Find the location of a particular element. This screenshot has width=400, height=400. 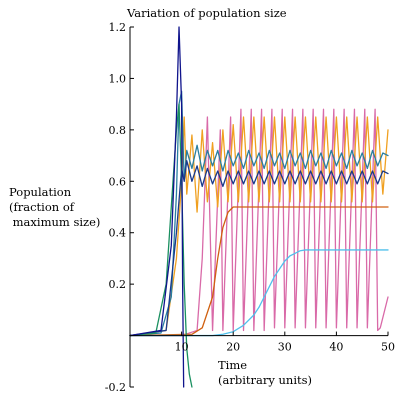

y-axis-label-line-1: Population is located at coordinates (40, 192).